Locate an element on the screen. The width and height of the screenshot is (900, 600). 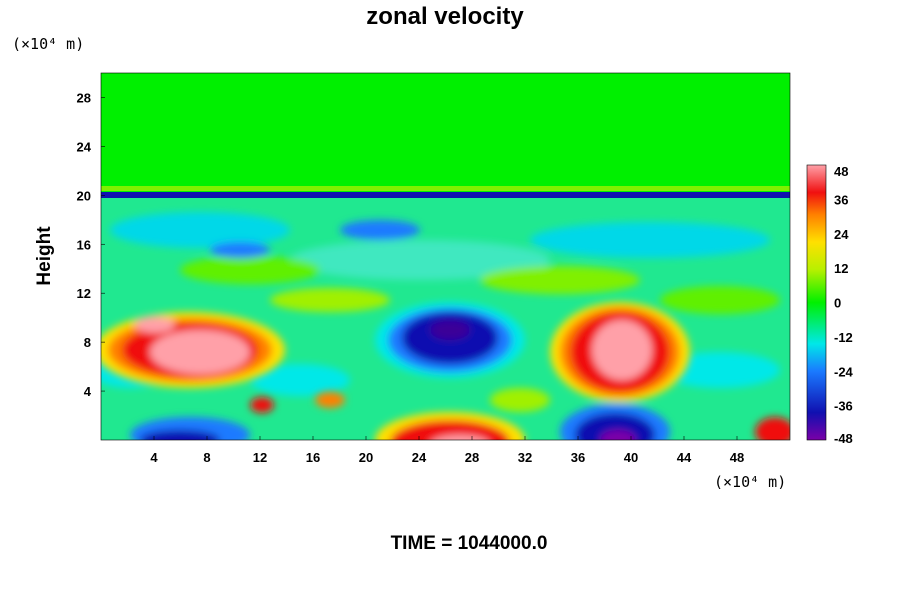
colorbar is located at coordinates (816, 302).